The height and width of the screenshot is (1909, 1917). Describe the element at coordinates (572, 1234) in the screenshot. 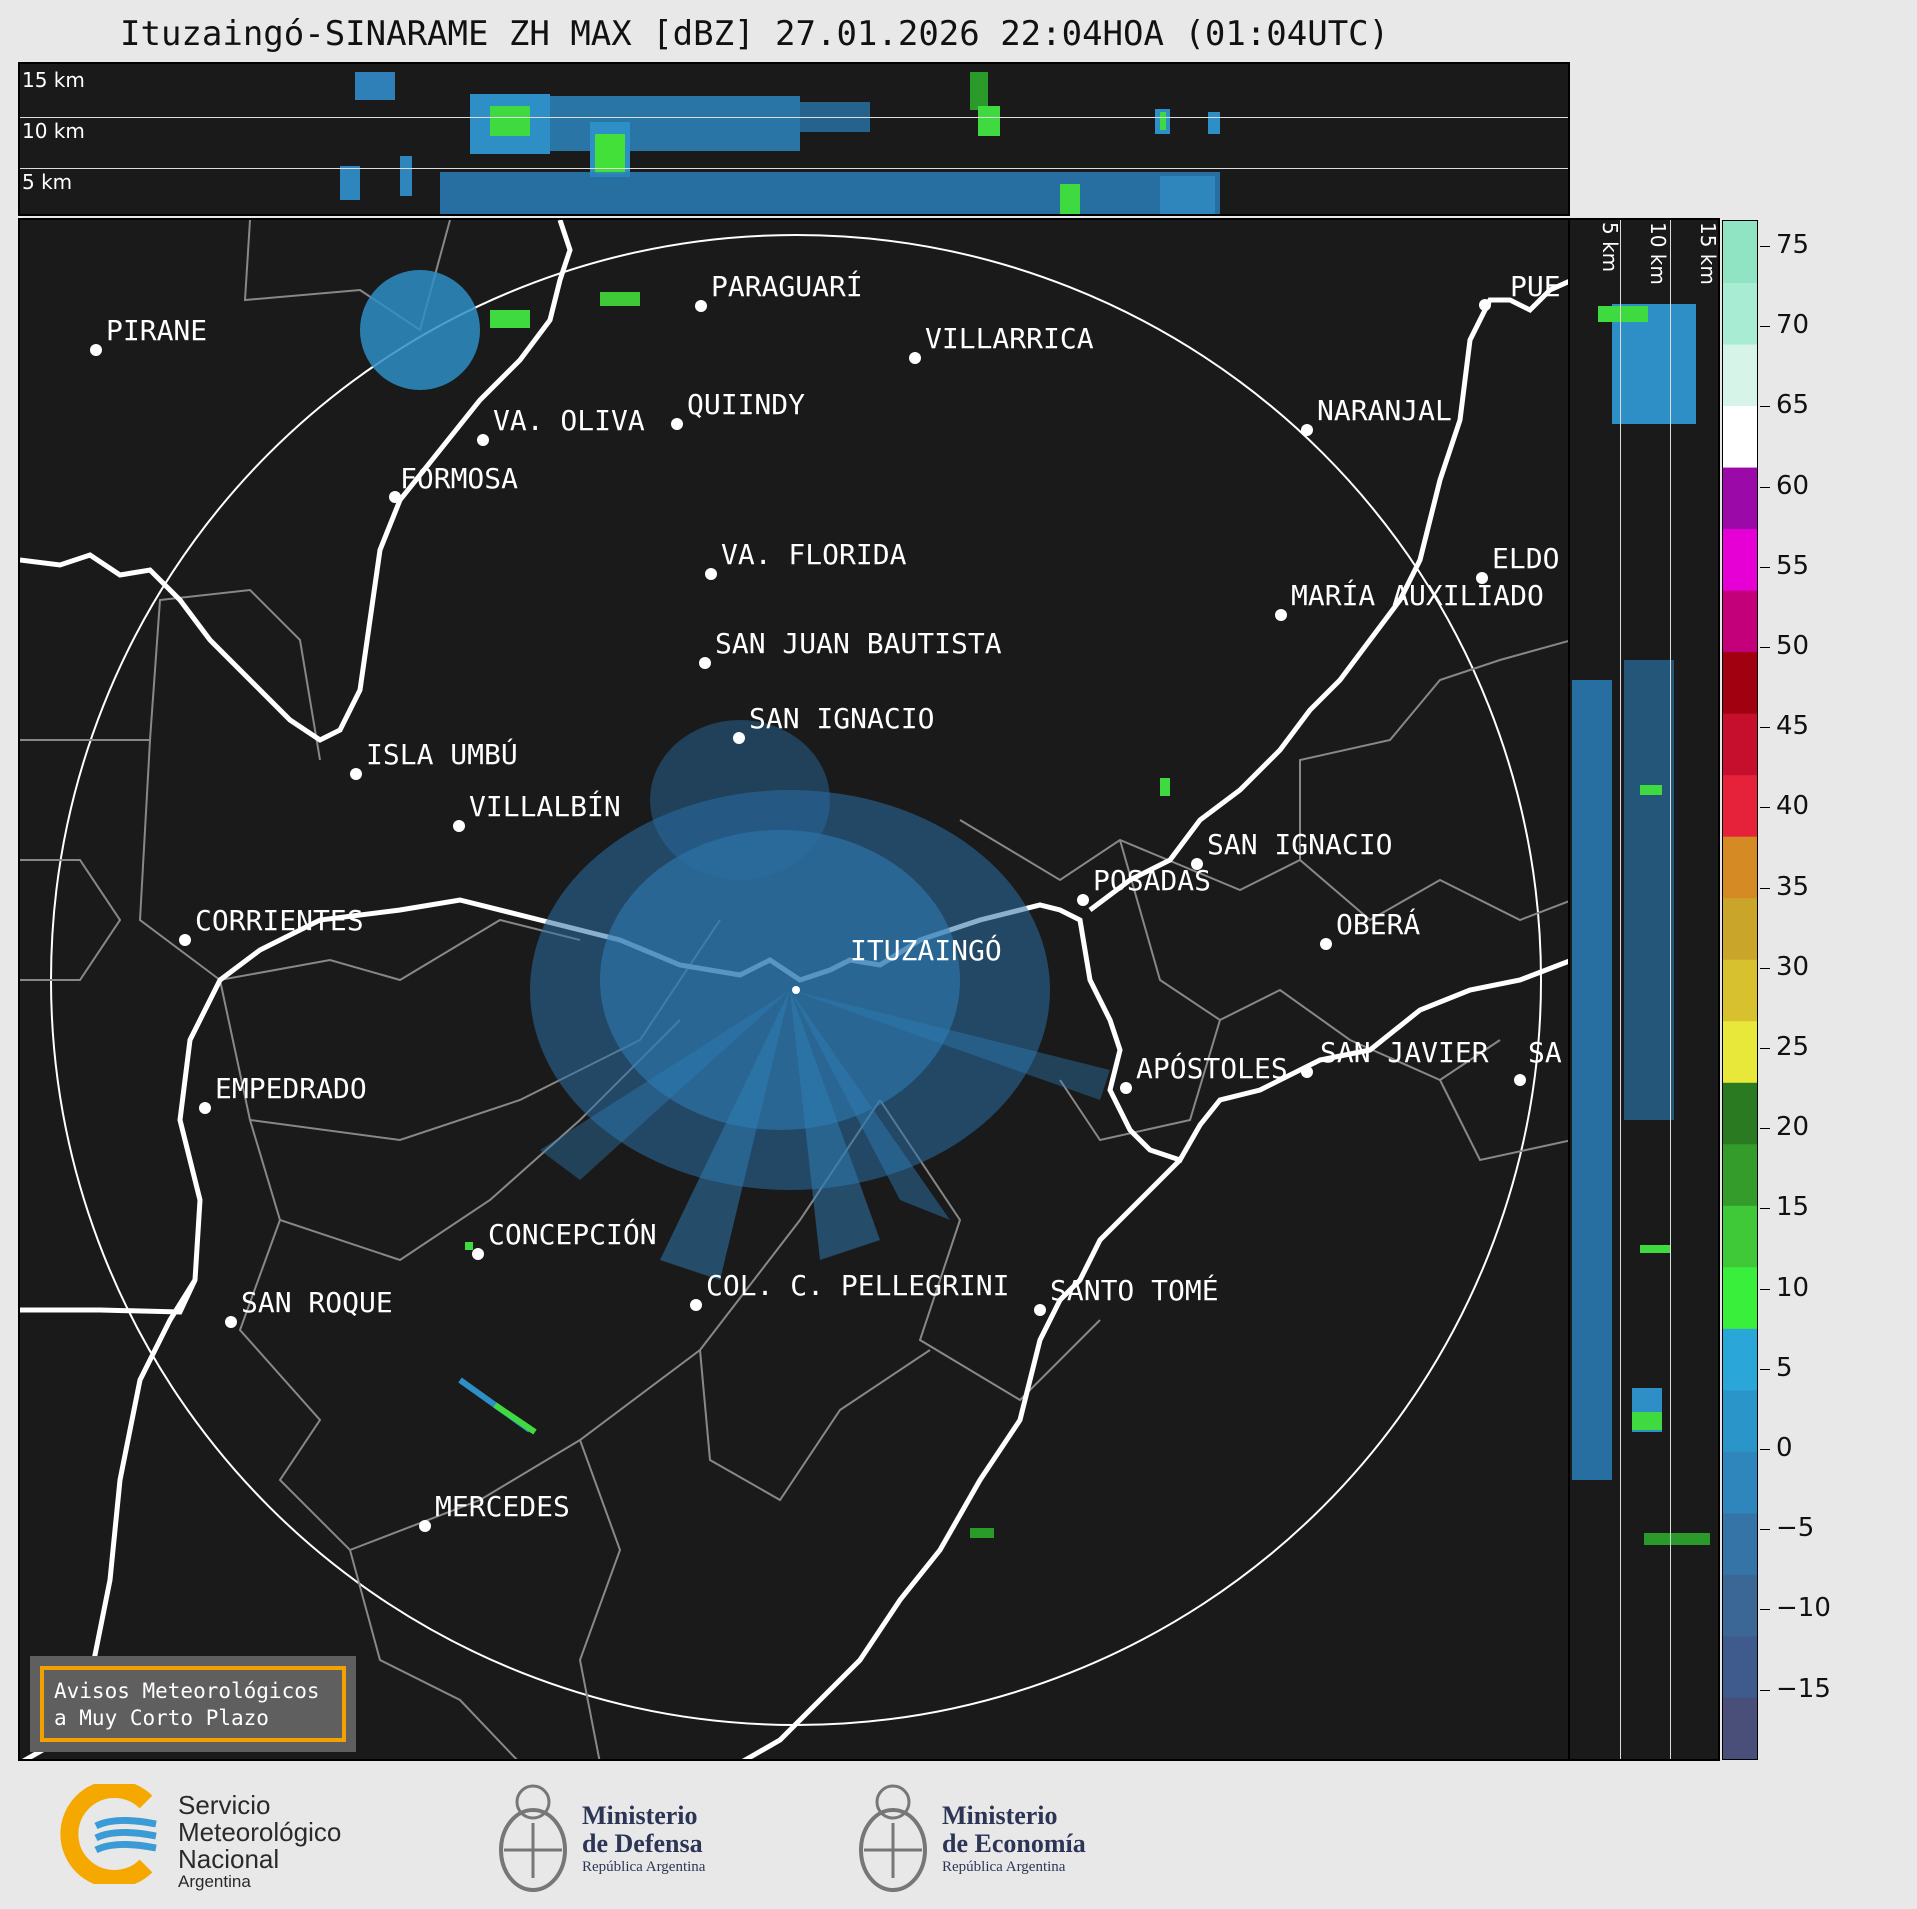

I see `city-label-concepcion: CONCEPCIÓN` at that location.